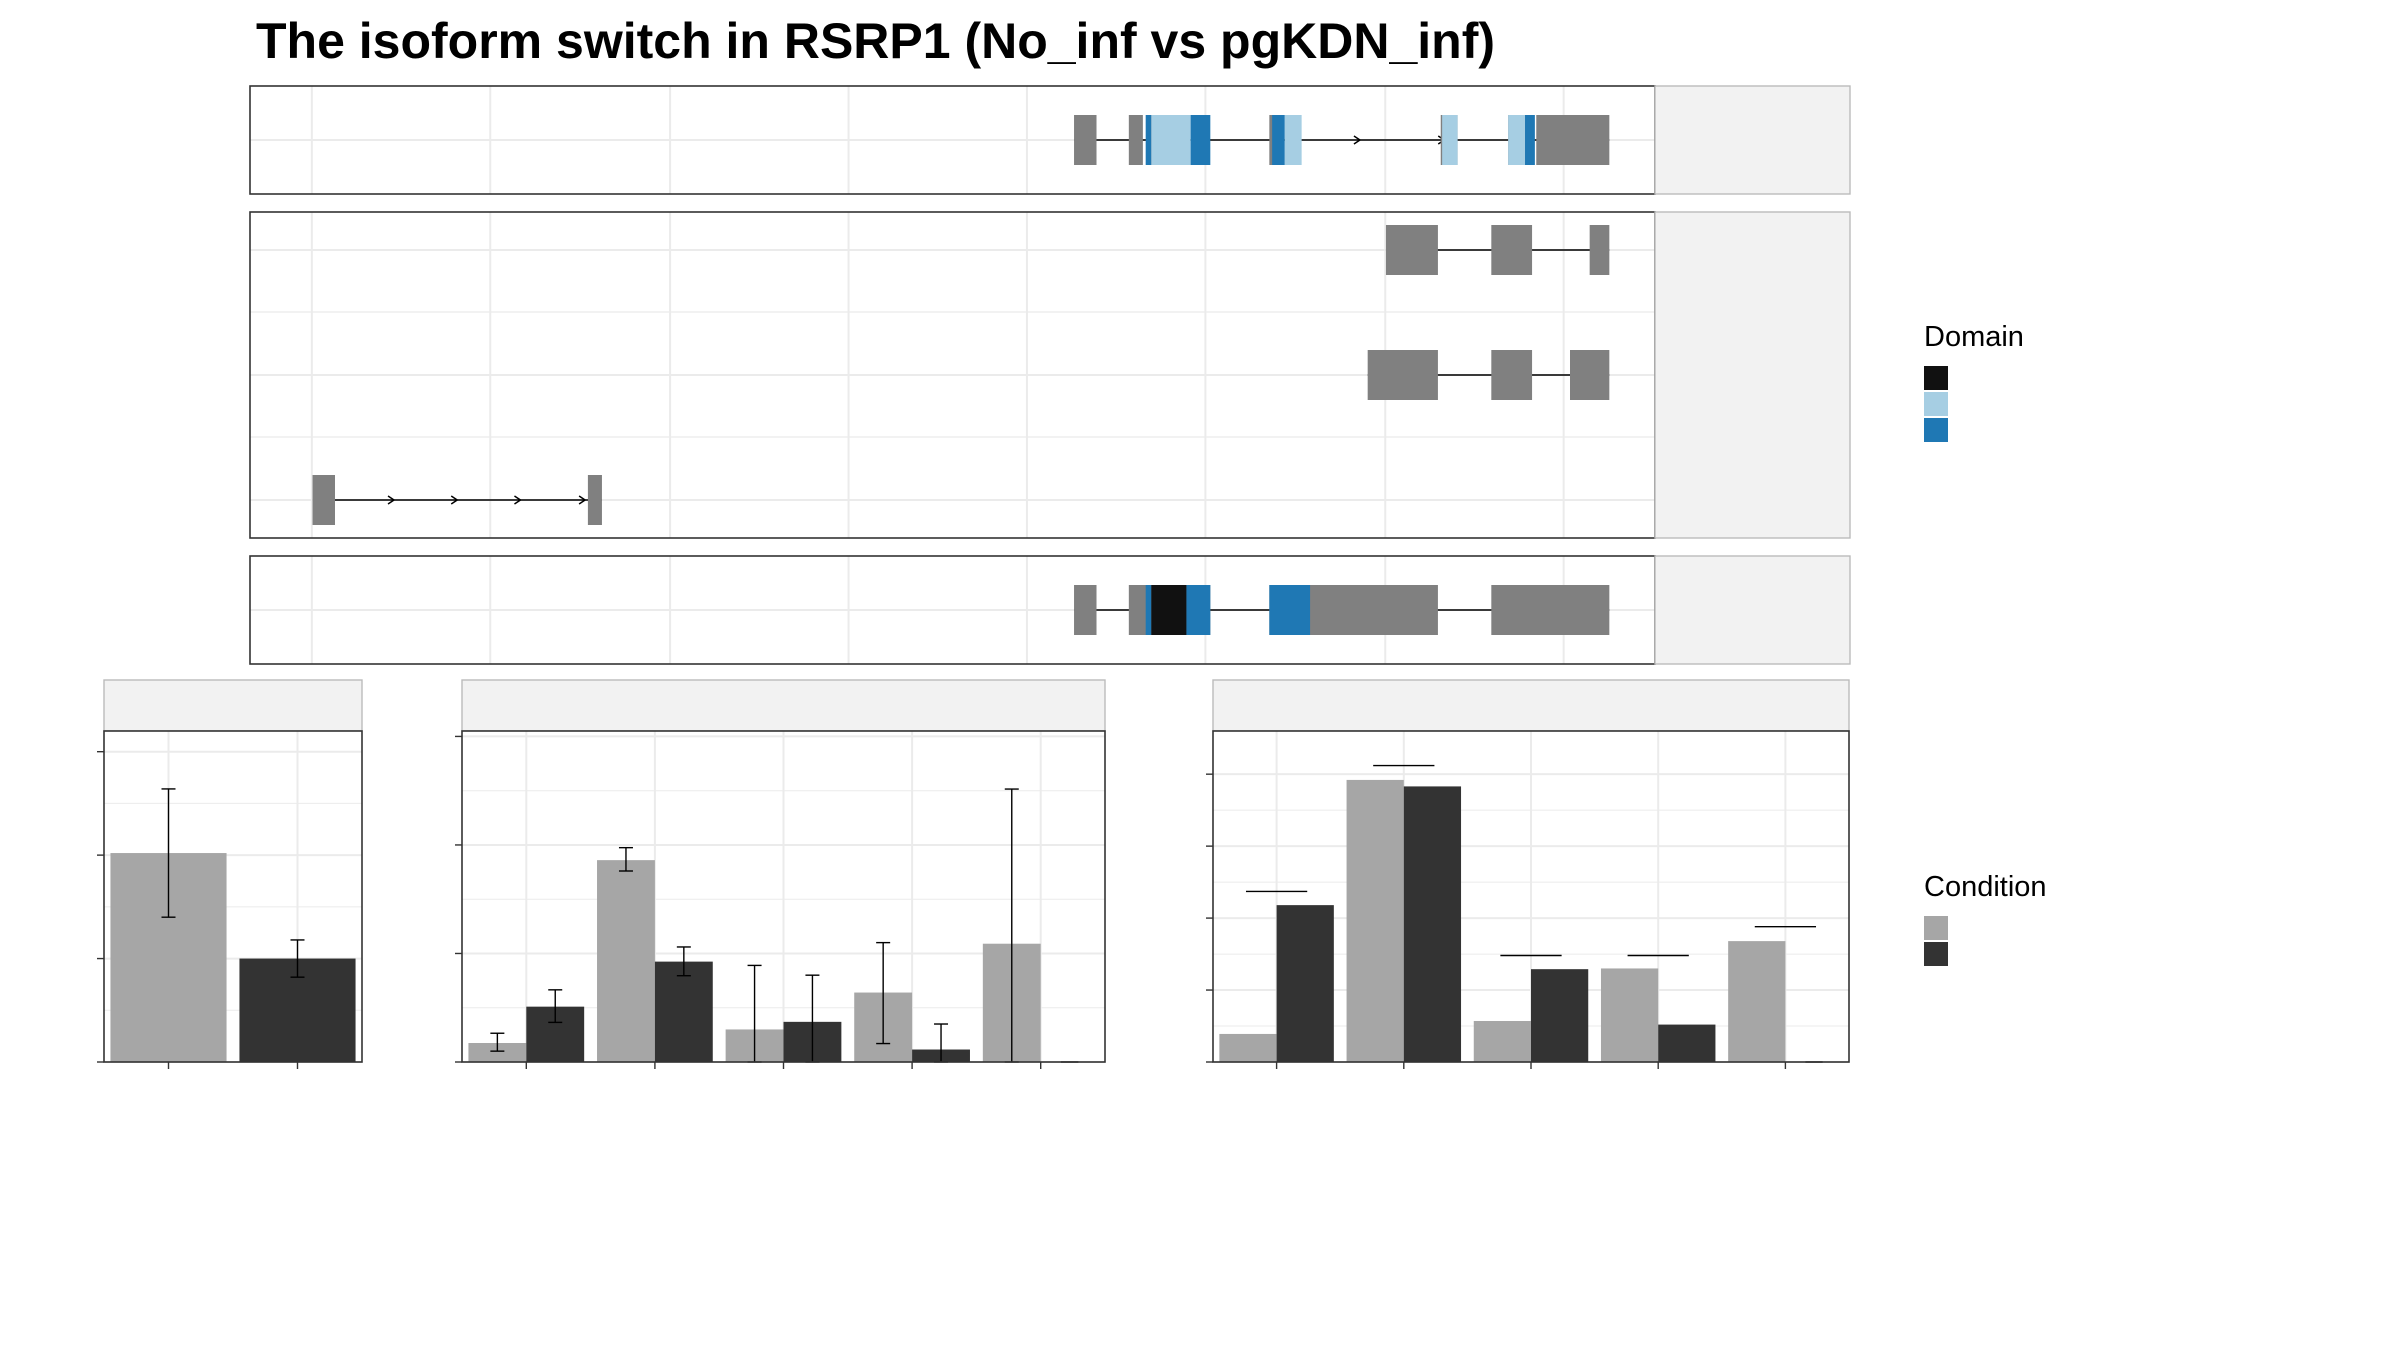 This screenshot has height=1350, width=2400. Describe the element at coordinates (1985, 887) in the screenshot. I see `condition-legend-title: Condition` at that location.